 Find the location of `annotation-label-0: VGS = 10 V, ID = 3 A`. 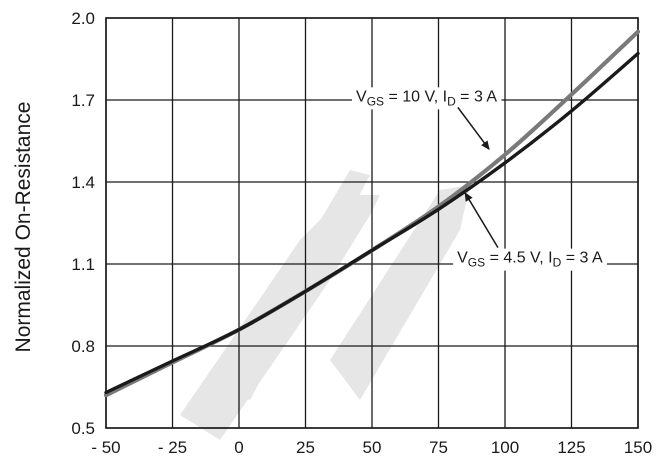

annotation-label-0: VGS = 10 V, ID = 3 A is located at coordinates (426, 98).